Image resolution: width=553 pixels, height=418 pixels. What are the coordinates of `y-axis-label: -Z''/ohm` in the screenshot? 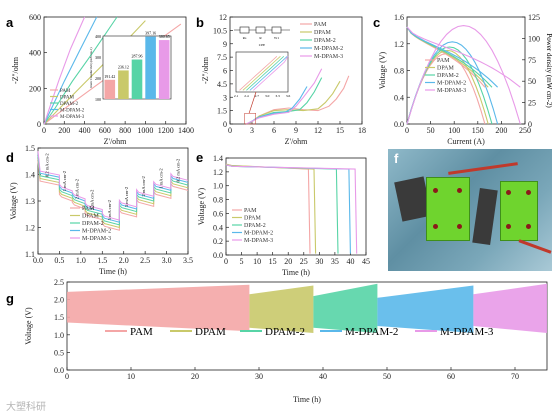 It's located at (205, 70).